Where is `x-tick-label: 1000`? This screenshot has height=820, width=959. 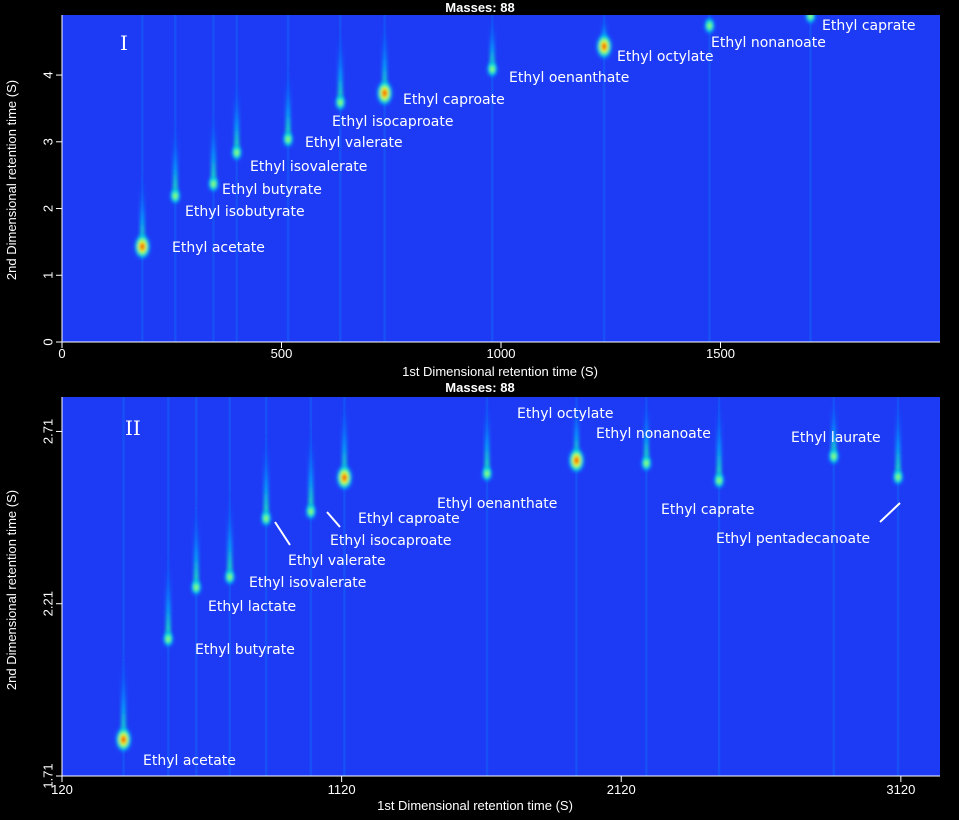 x-tick-label: 1000 is located at coordinates (501, 353).